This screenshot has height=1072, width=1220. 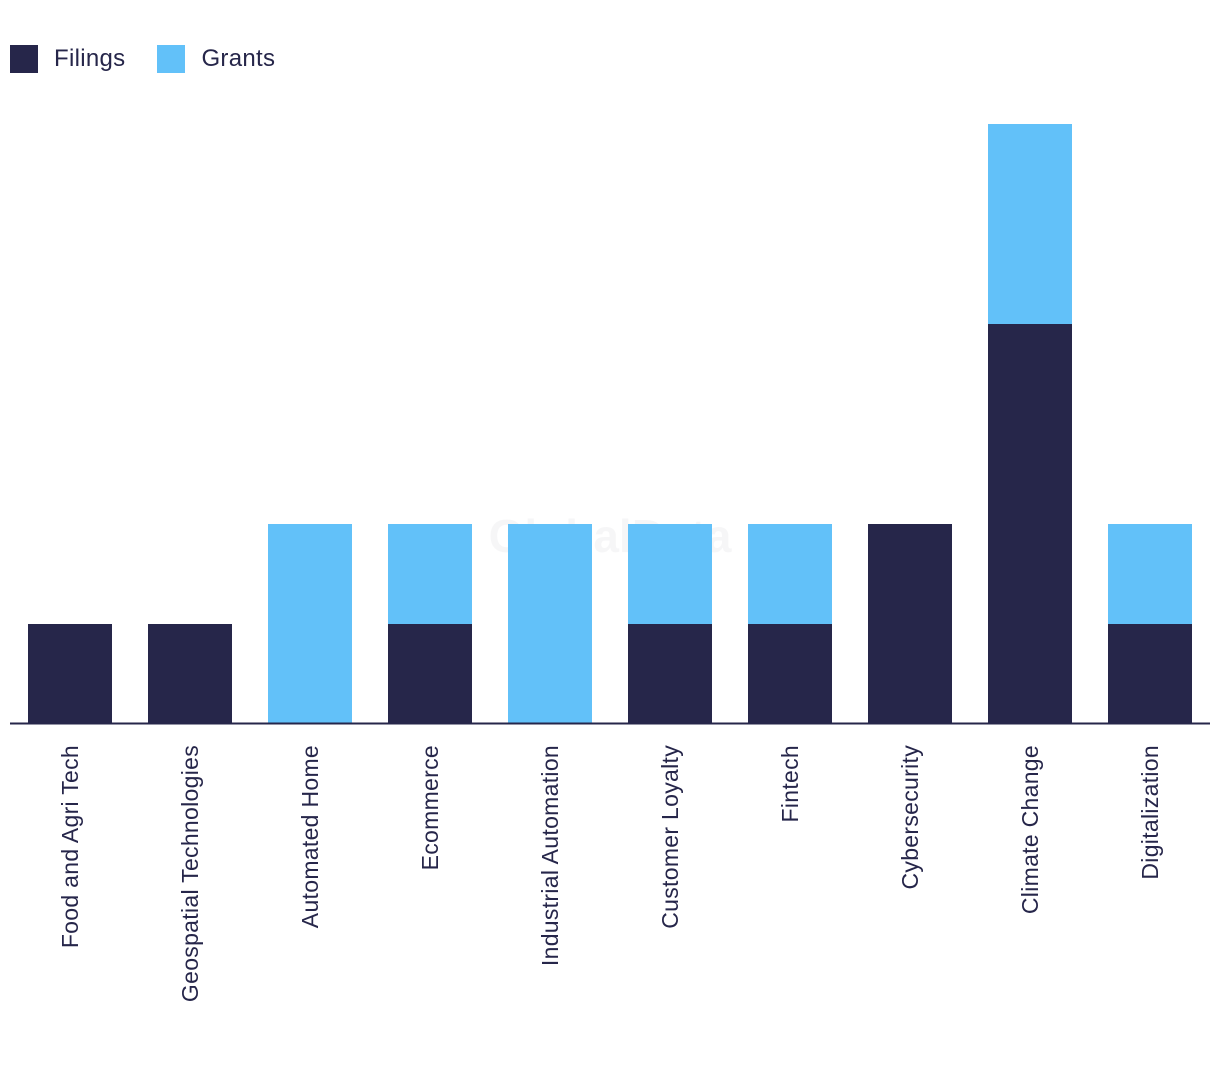 I want to click on bar-filings-geospatial-technologies, so click(x=190, y=674).